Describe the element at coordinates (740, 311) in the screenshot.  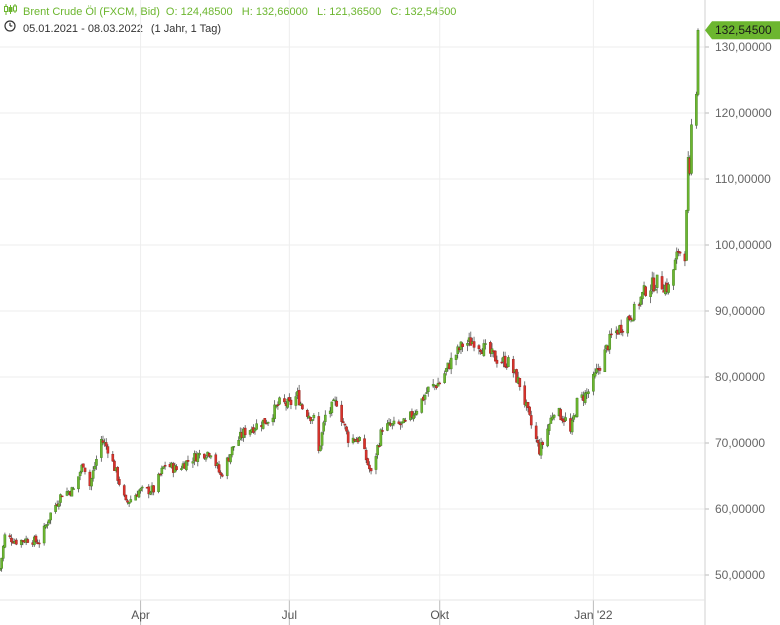
I see `y-tick-label: 90,00000` at that location.